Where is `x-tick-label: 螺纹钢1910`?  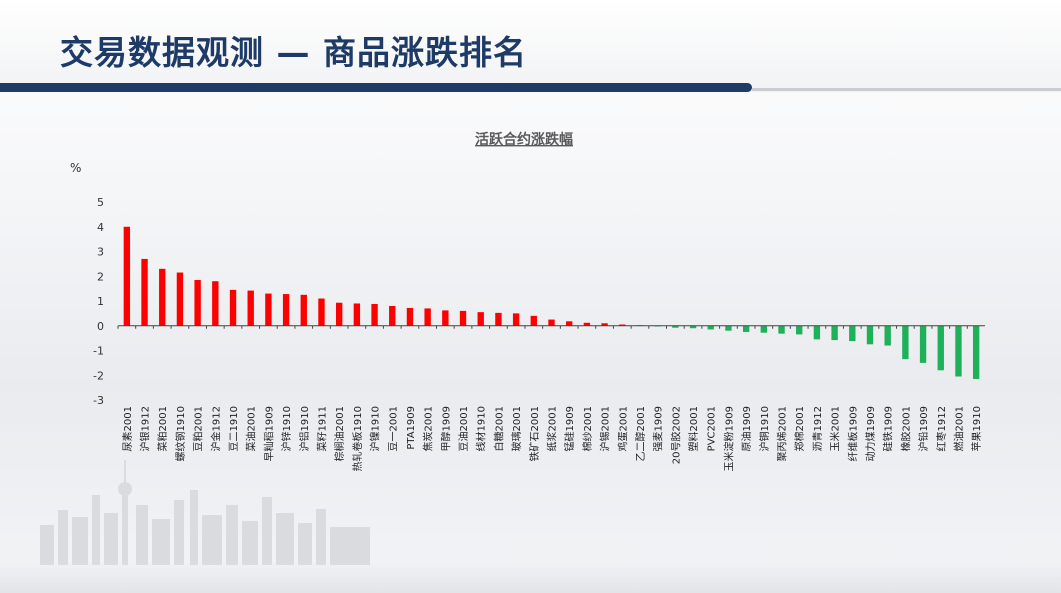
x-tick-label: 螺纹钢1910 is located at coordinates (180, 433).